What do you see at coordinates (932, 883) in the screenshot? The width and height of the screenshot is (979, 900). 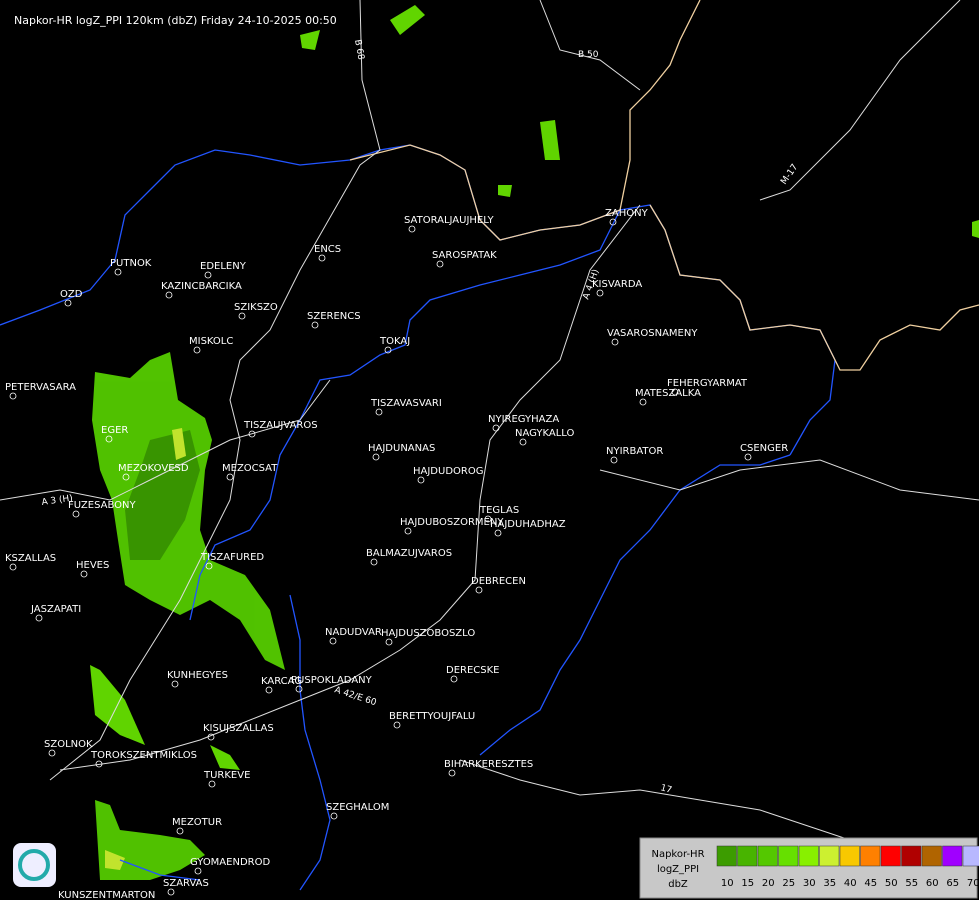 I see `legend-tick: 60` at bounding box center [932, 883].